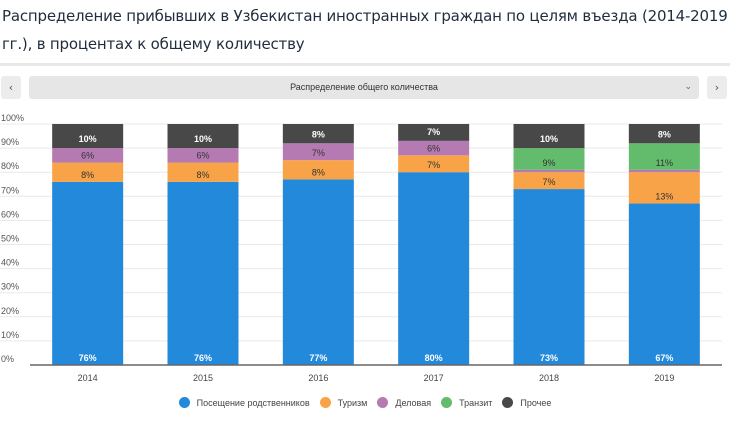  I want to click on x-tick-label: 2014, so click(88, 378).